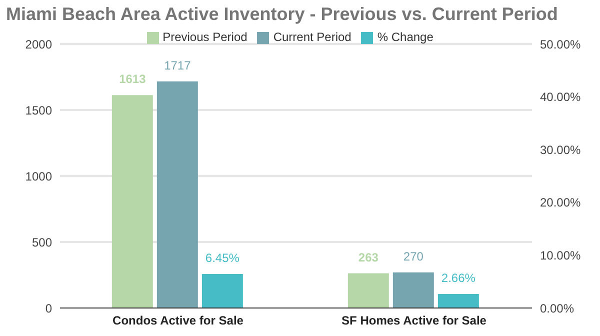  Describe the element at coordinates (561, 255) in the screenshot. I see `y2-tick-label: 10.00%` at that location.